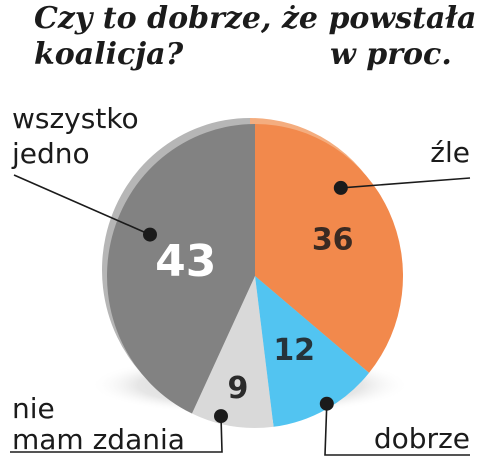 The width and height of the screenshot is (500, 469). Describe the element at coordinates (50, 153) in the screenshot. I see `category-label-wszystko-jedno-line-2: jedno` at that location.